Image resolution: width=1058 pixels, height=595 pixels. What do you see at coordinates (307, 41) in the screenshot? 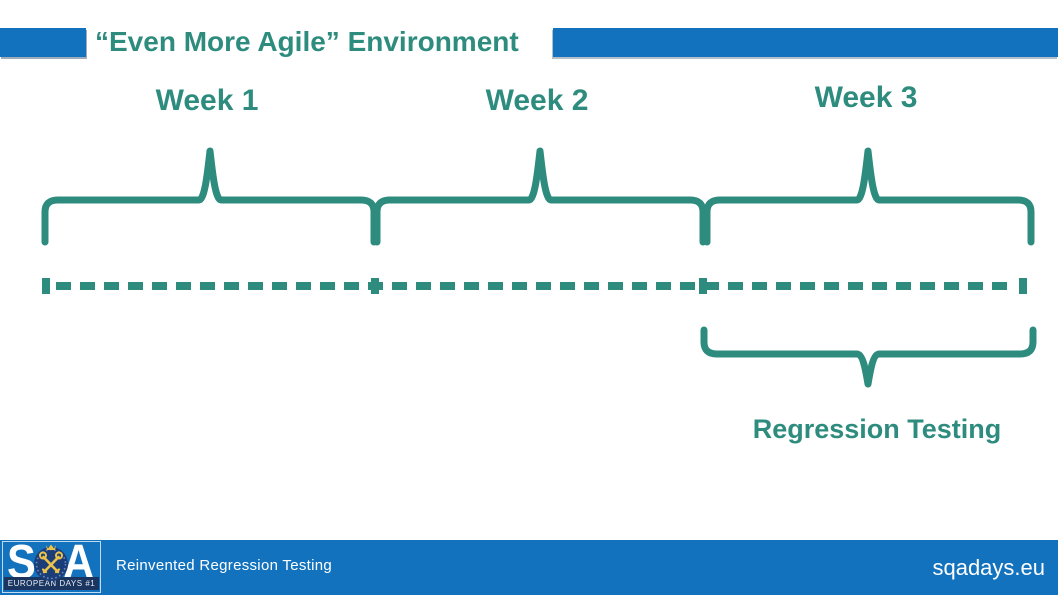
I see `slide-title: “Even More Agile” Environment` at bounding box center [307, 41].